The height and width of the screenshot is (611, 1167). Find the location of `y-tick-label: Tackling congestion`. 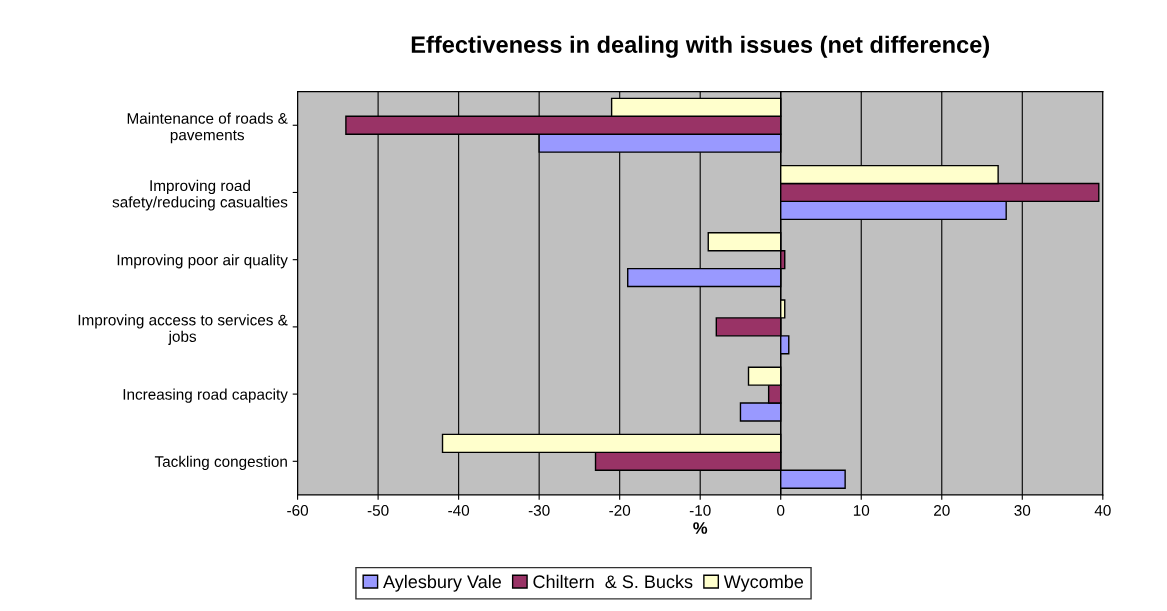

y-tick-label: Tackling congestion is located at coordinates (220, 463).